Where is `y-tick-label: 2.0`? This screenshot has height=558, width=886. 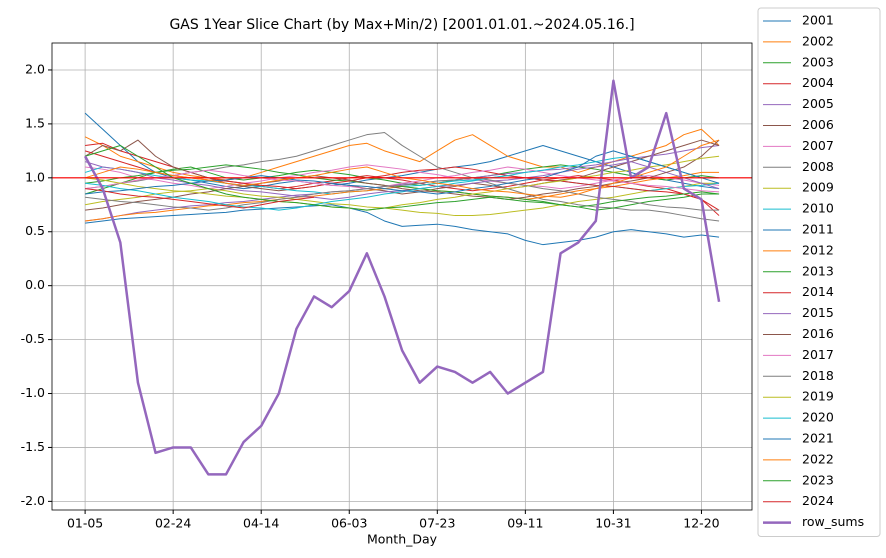
y-tick-label: 2.0 is located at coordinates (35, 68).